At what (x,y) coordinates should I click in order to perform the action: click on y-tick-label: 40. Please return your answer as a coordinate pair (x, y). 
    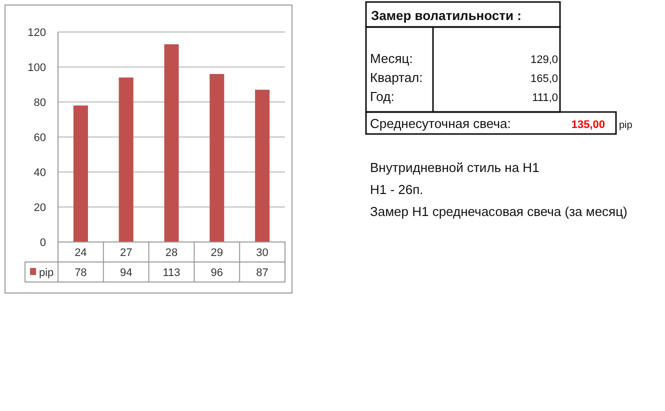
    Looking at the image, I should click on (40, 172).